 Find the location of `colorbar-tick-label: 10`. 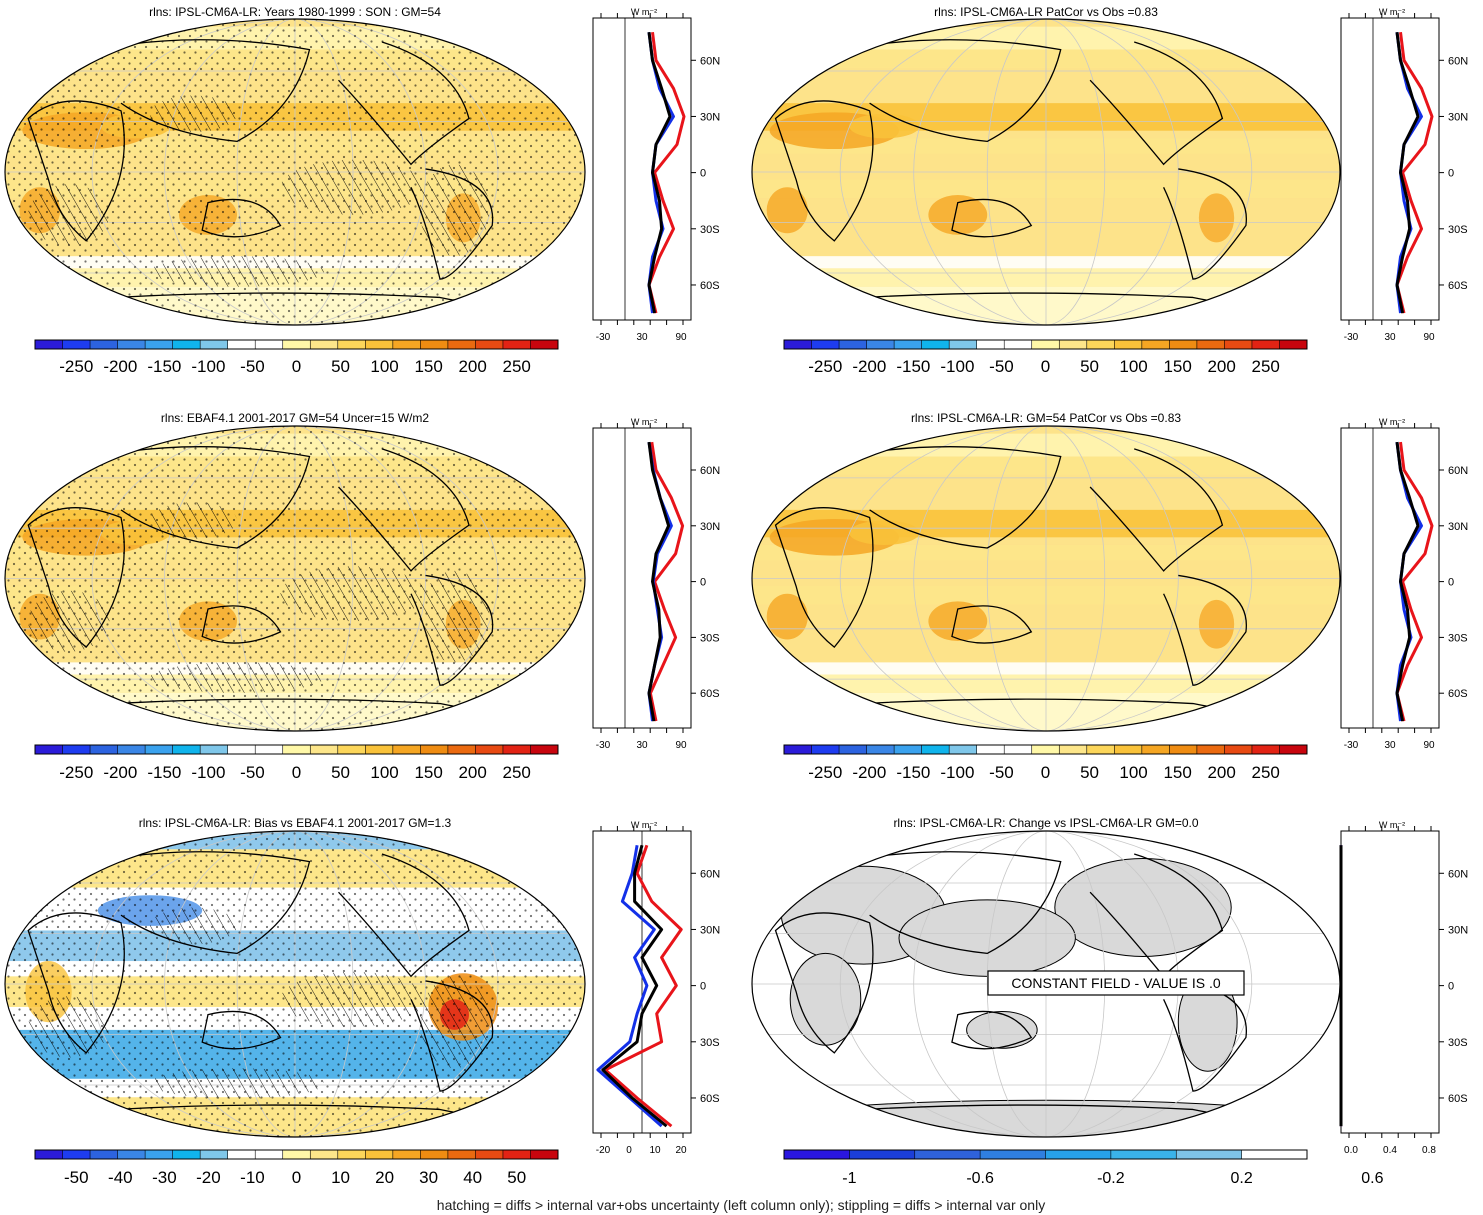

colorbar-tick-label: 10 is located at coordinates (340, 1177).